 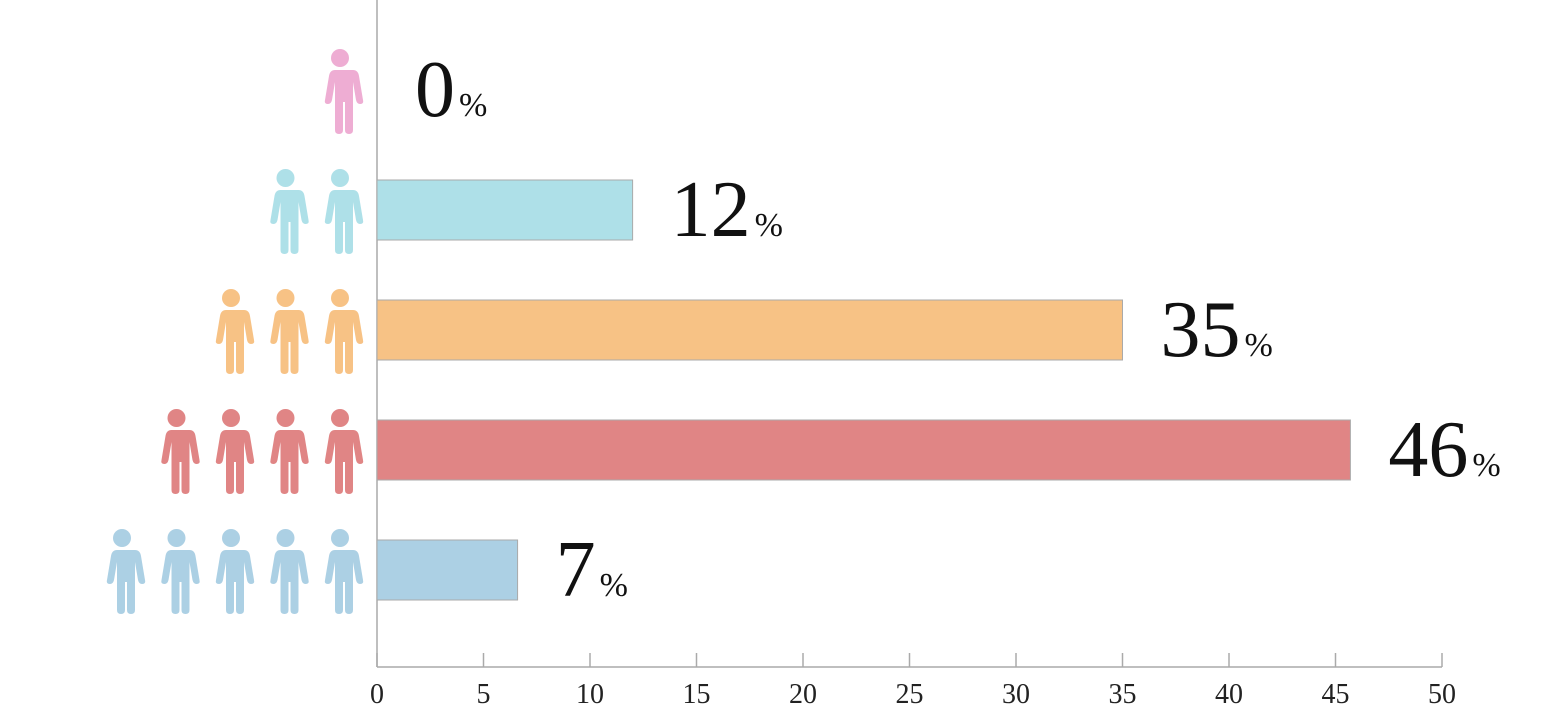 I want to click on value-label-number: 46, so click(x=1428, y=450).